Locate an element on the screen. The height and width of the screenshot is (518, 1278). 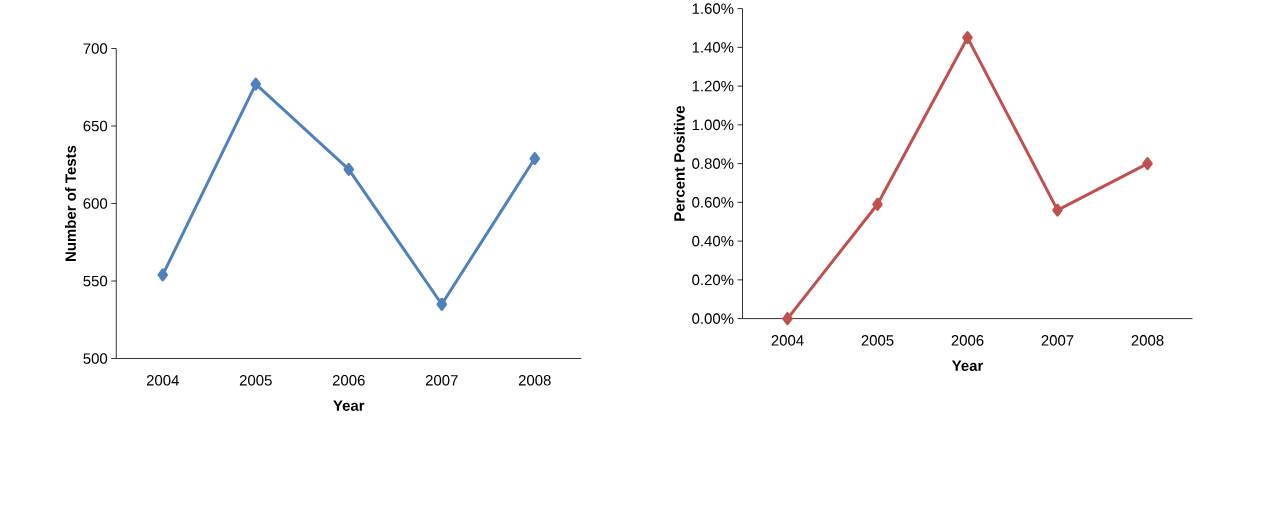
y-tick-label: 600 is located at coordinates (95, 203).